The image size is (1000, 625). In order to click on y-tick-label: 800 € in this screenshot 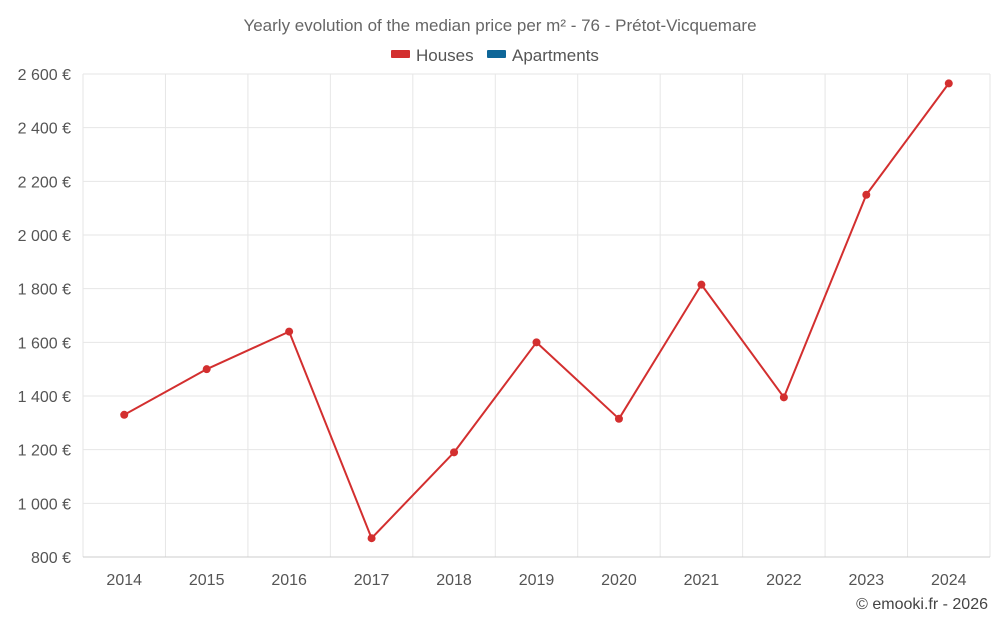, I will do `click(51, 558)`.